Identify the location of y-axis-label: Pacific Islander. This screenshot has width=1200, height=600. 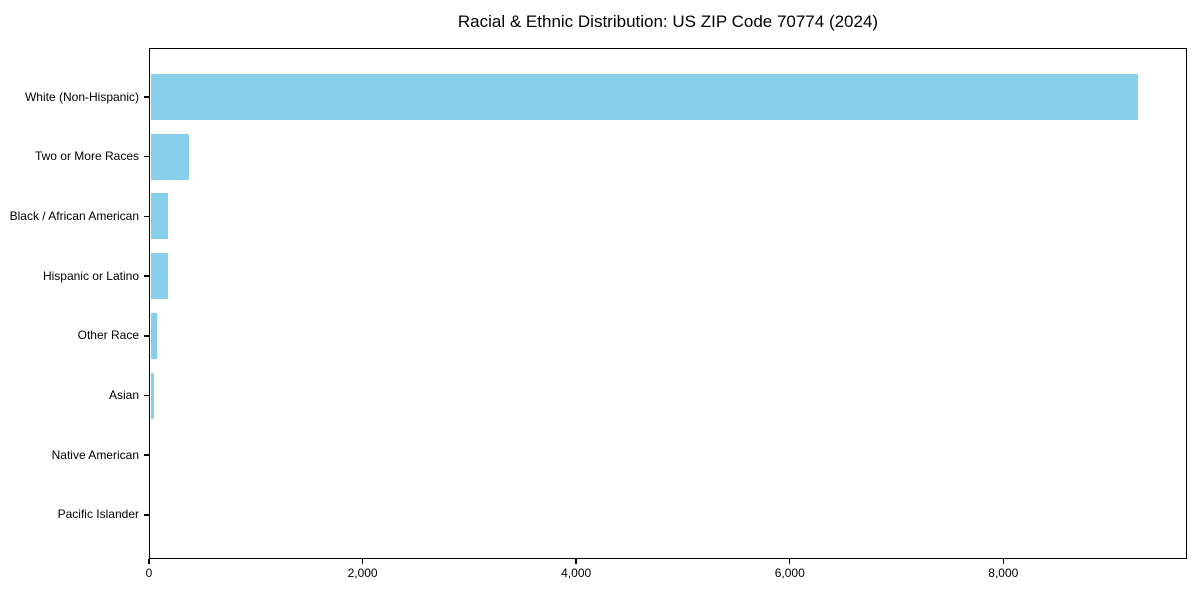
(98, 514).